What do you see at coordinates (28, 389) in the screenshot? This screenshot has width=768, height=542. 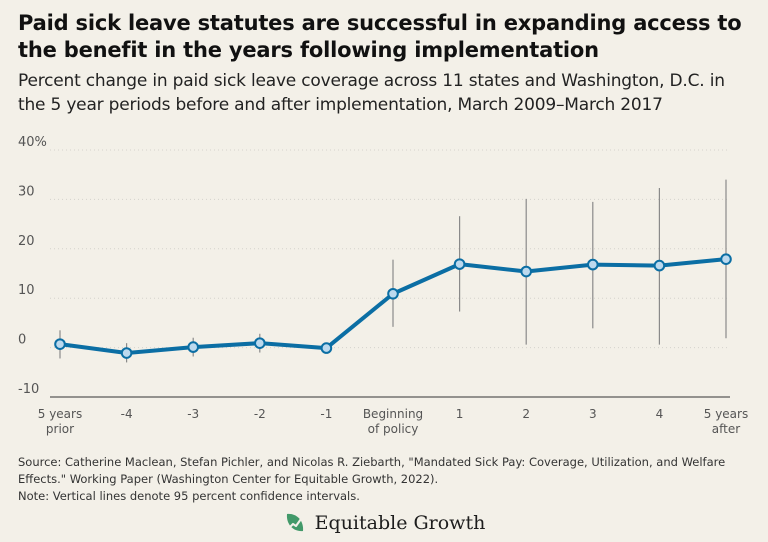 I see `y-tick-label: -10` at bounding box center [28, 389].